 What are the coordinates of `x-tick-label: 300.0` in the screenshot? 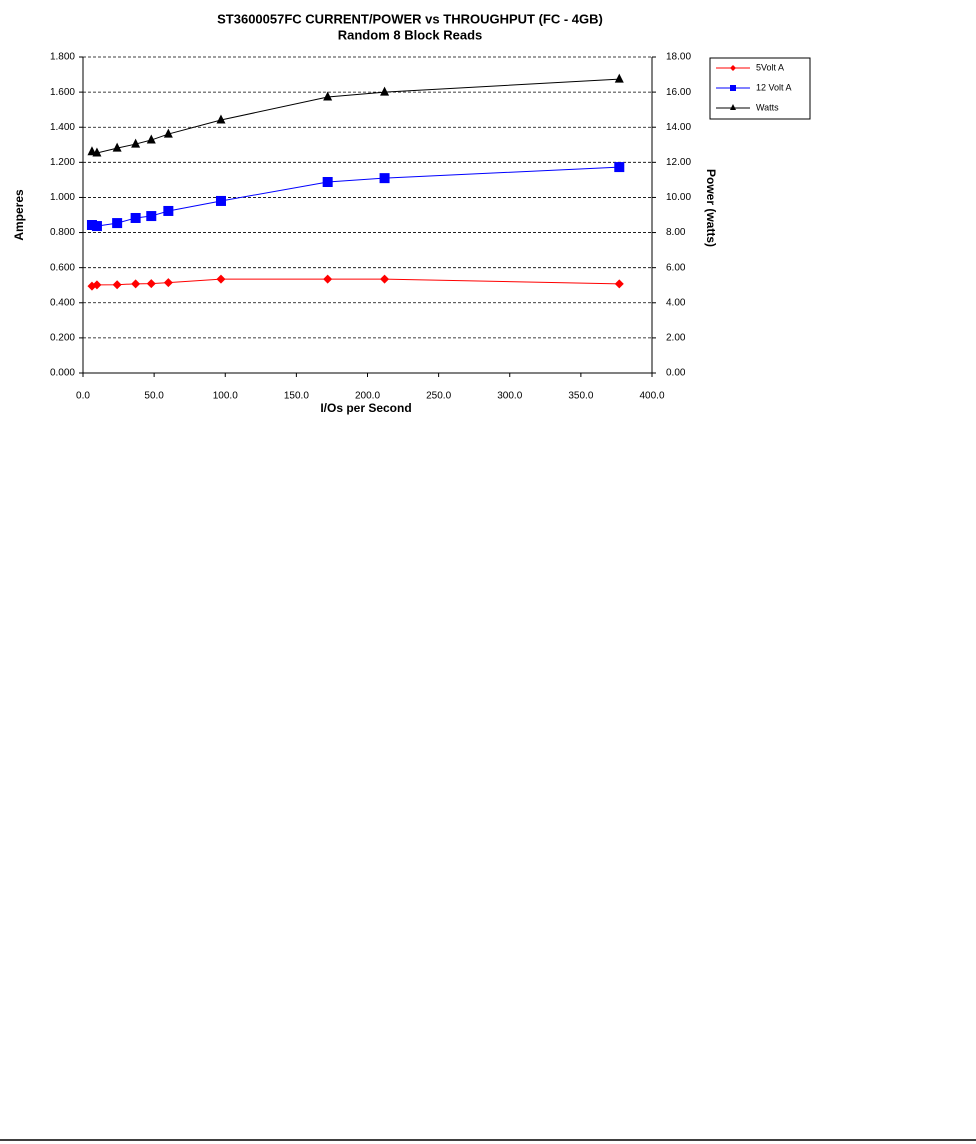 It's located at (509, 396).